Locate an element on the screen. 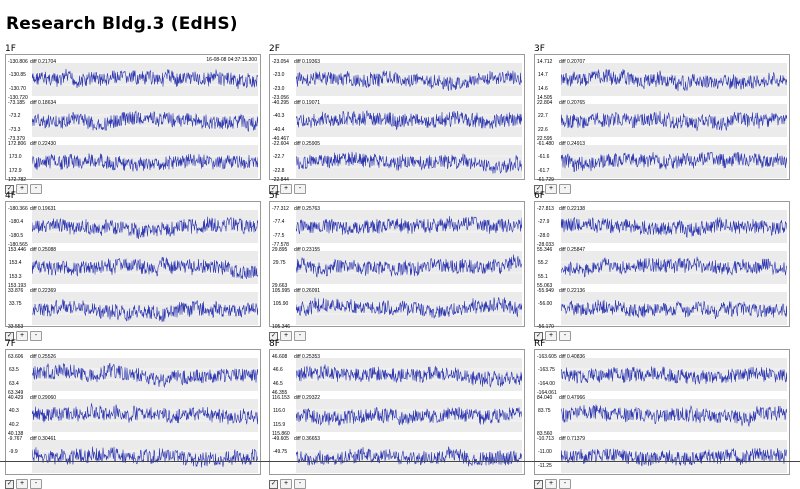 The height and width of the screenshot is (489, 800). diff-value: diff 0.22430 is located at coordinates (43, 144).